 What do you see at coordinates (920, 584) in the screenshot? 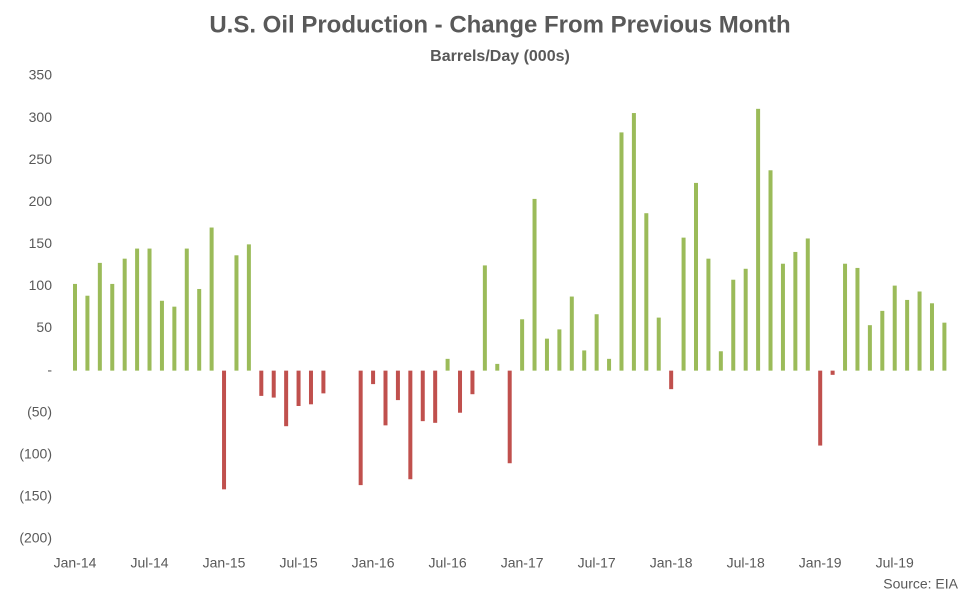
I see `source-note: Source: EIA` at bounding box center [920, 584].